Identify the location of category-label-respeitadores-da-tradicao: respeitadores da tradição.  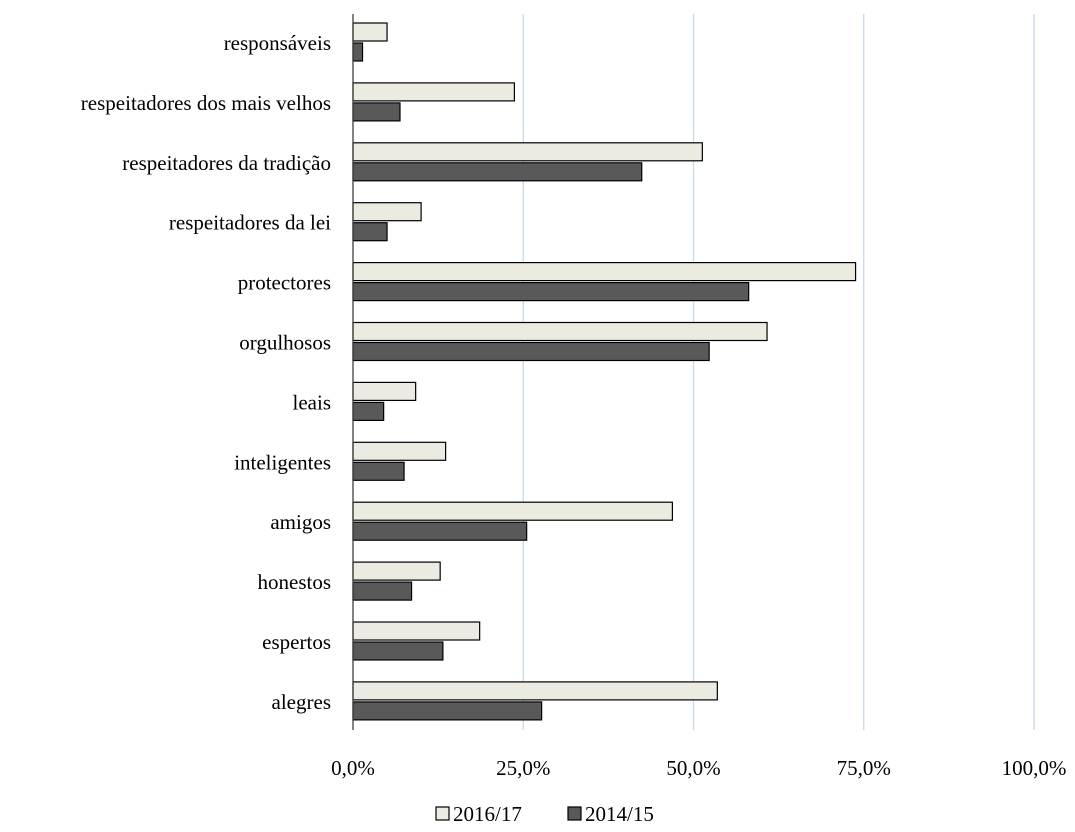
(226, 163).